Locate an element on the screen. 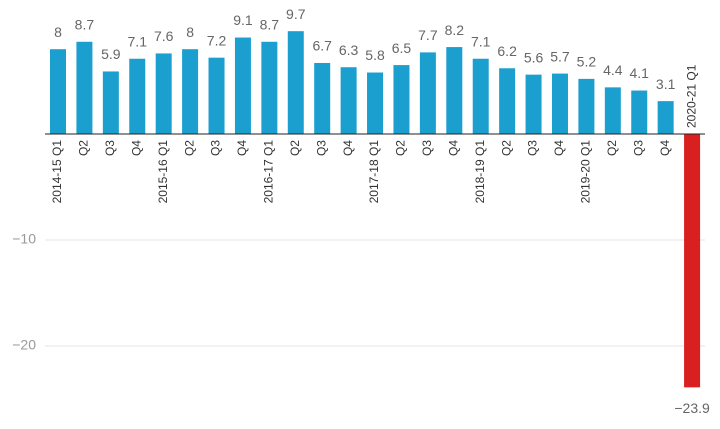 The image size is (720, 429). value-label: 4.1 is located at coordinates (640, 73).